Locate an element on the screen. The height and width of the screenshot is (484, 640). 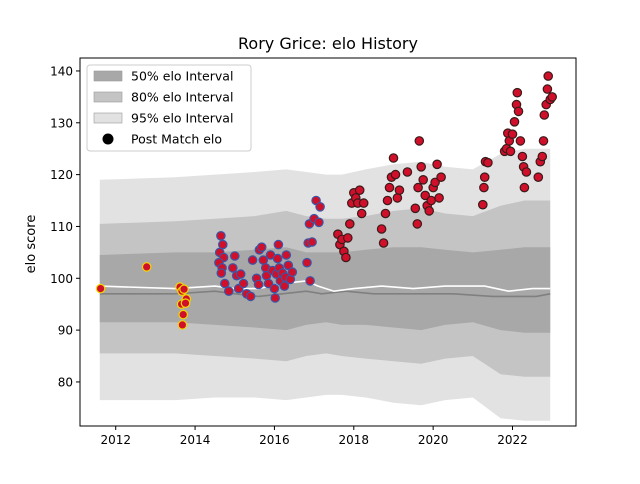
legend-item-50-interval: 50% elo Interval is located at coordinates (182, 76).